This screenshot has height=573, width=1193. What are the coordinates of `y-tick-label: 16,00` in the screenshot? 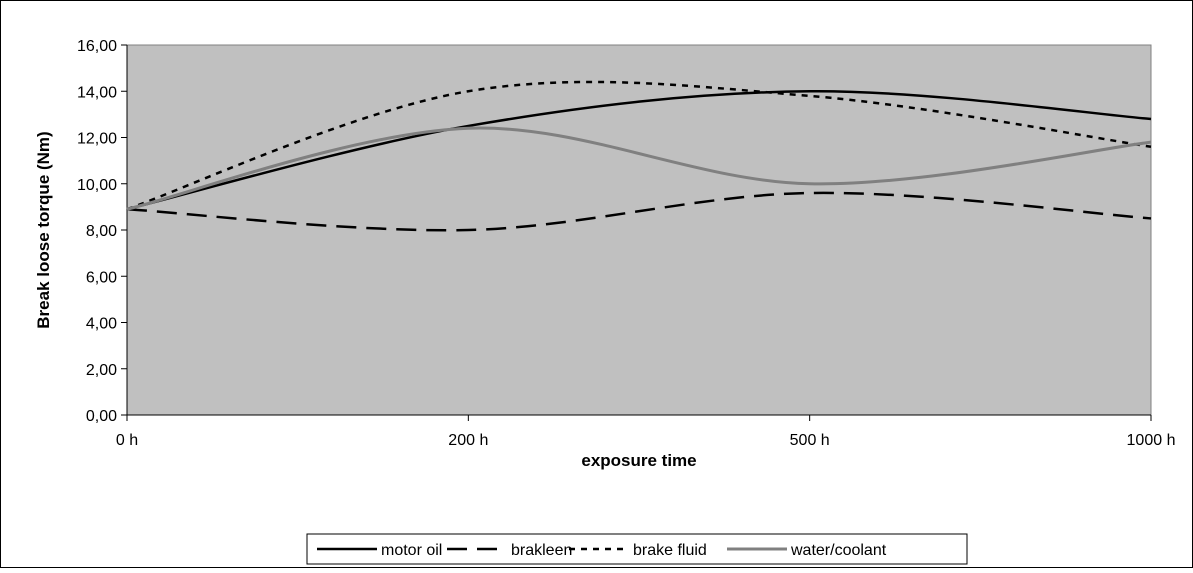 It's located at (97, 46).